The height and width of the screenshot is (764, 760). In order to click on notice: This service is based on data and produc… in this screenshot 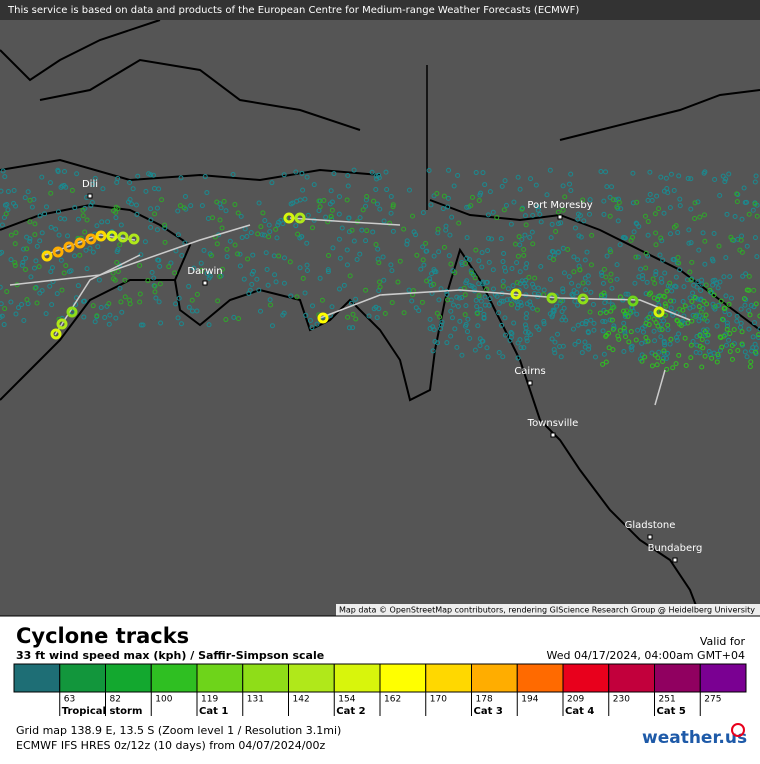, I will do `click(293, 10)`.